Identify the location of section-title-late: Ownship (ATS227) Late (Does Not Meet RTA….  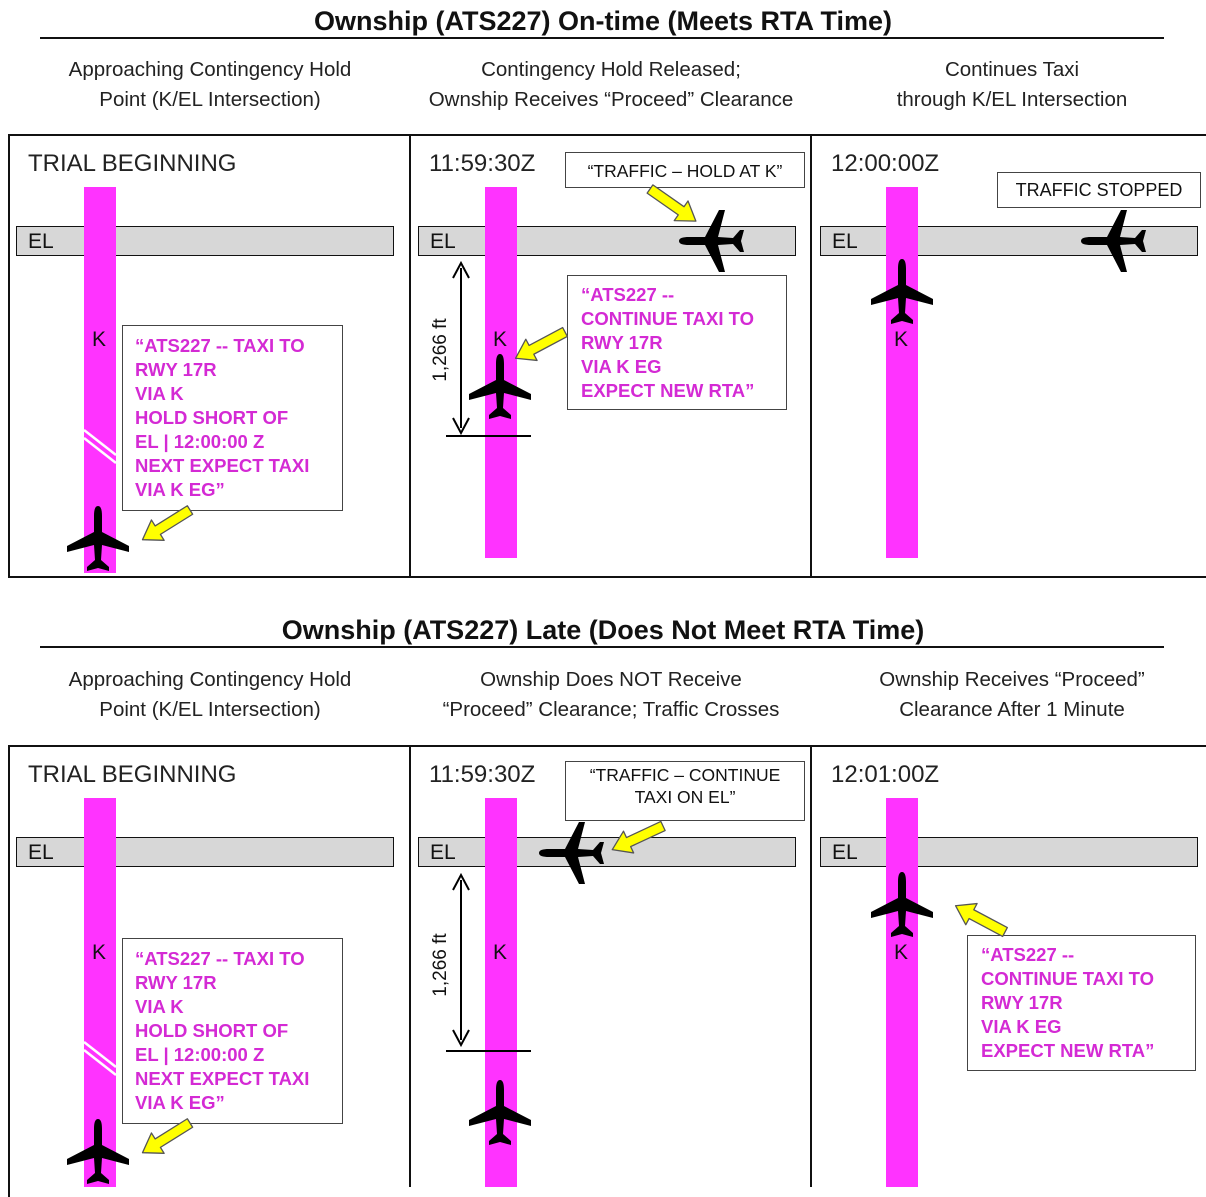
(603, 630).